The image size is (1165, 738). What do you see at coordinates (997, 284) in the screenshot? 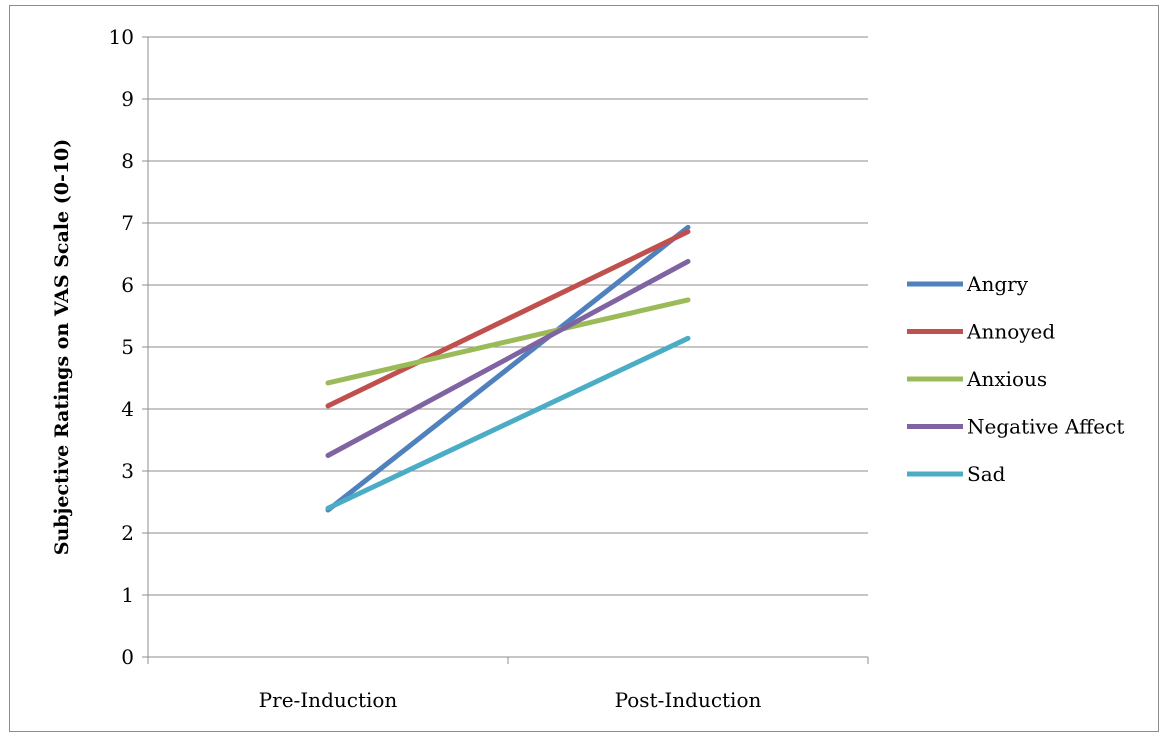
I see `legend-label: Angry` at bounding box center [997, 284].